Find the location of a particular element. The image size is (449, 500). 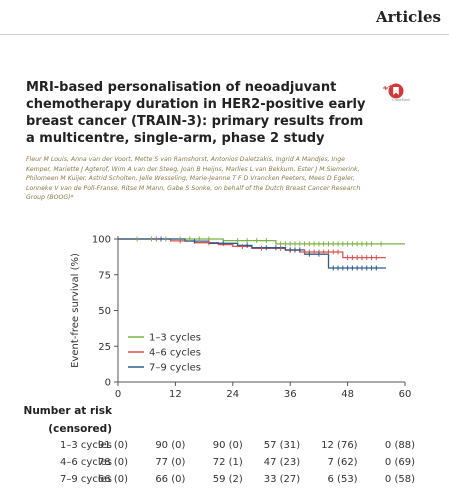

header-rule is located at coordinates (224, 34).